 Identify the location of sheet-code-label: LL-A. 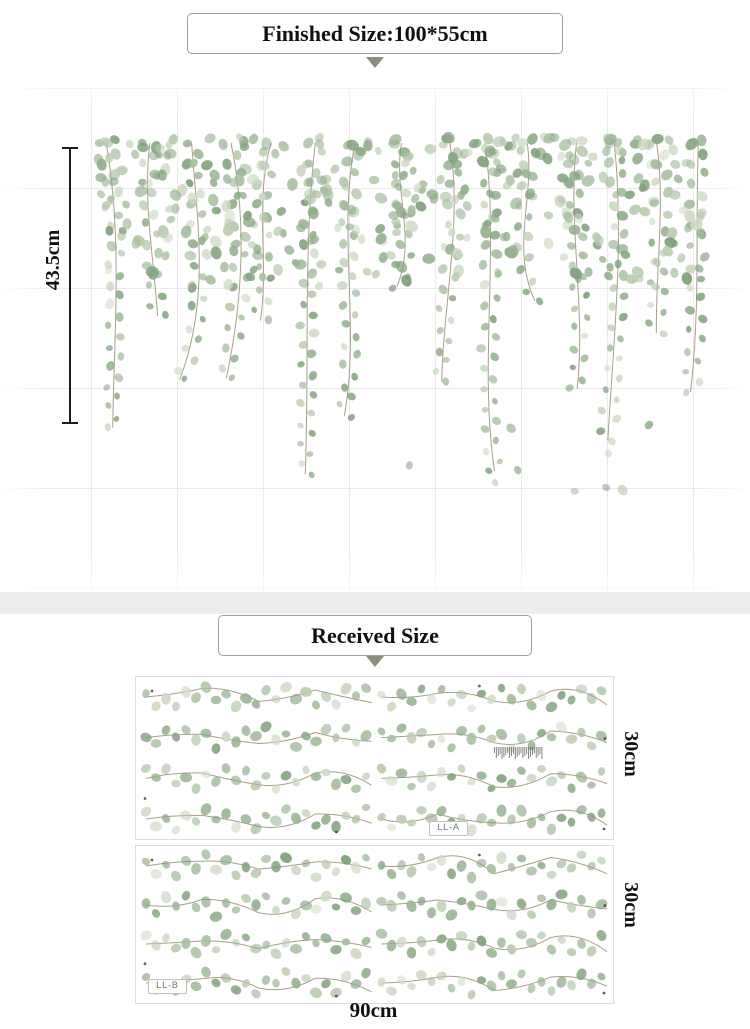
(449, 828).